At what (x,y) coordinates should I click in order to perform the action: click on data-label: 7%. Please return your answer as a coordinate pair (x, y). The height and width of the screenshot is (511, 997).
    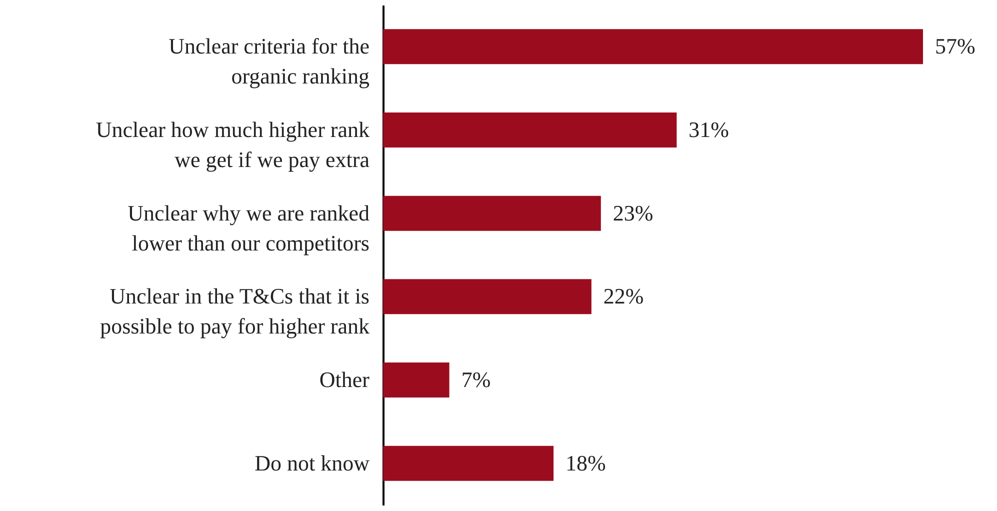
    Looking at the image, I should click on (476, 379).